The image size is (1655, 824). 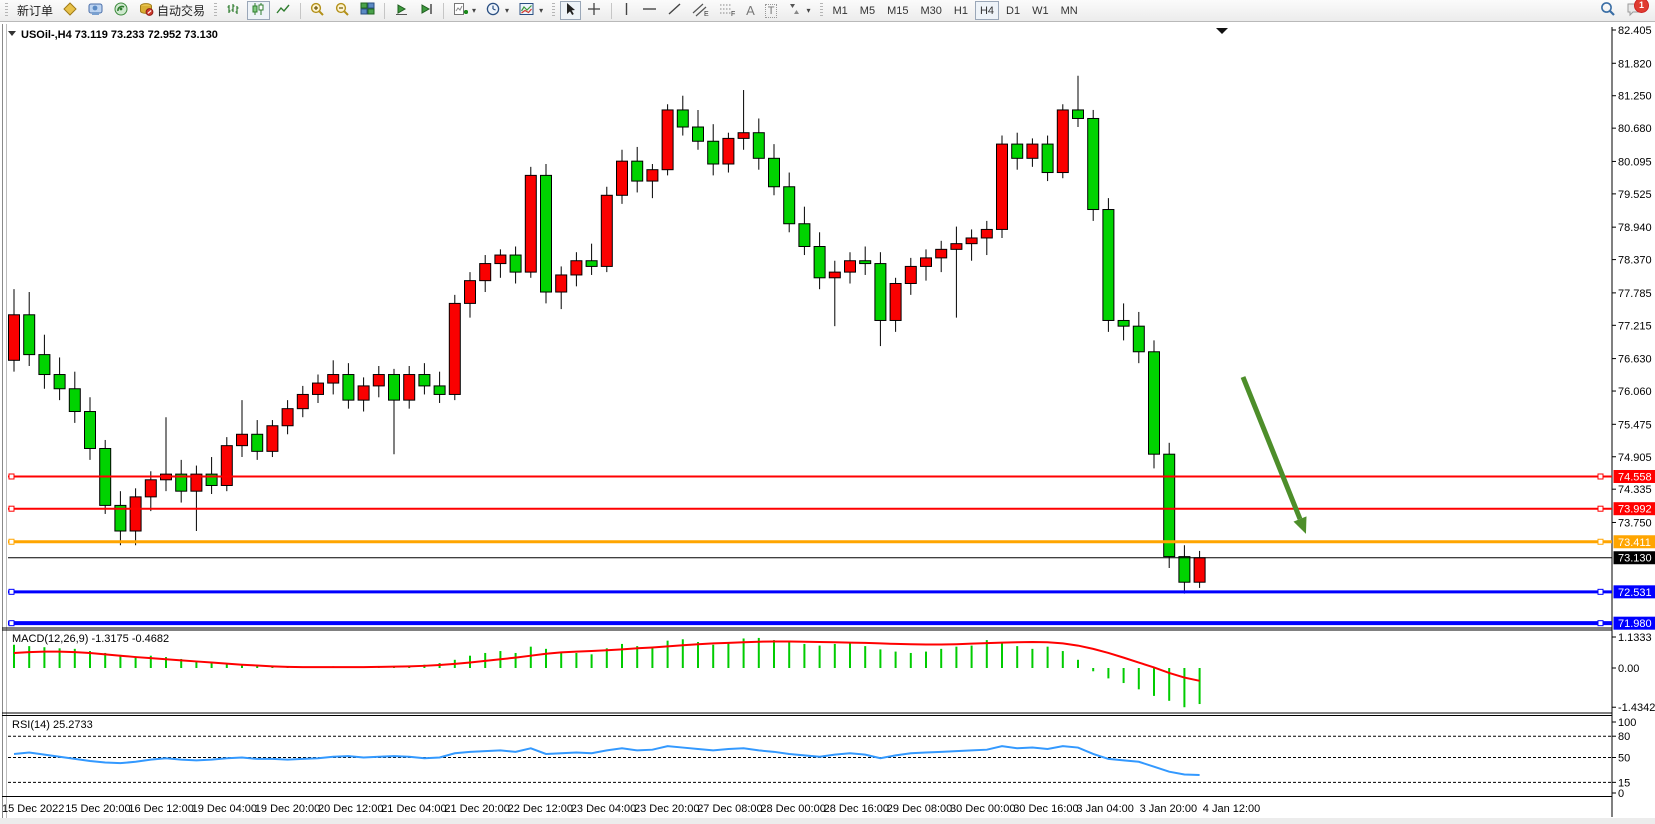 I want to click on autotrading-button: 自动交易, so click(x=172, y=10).